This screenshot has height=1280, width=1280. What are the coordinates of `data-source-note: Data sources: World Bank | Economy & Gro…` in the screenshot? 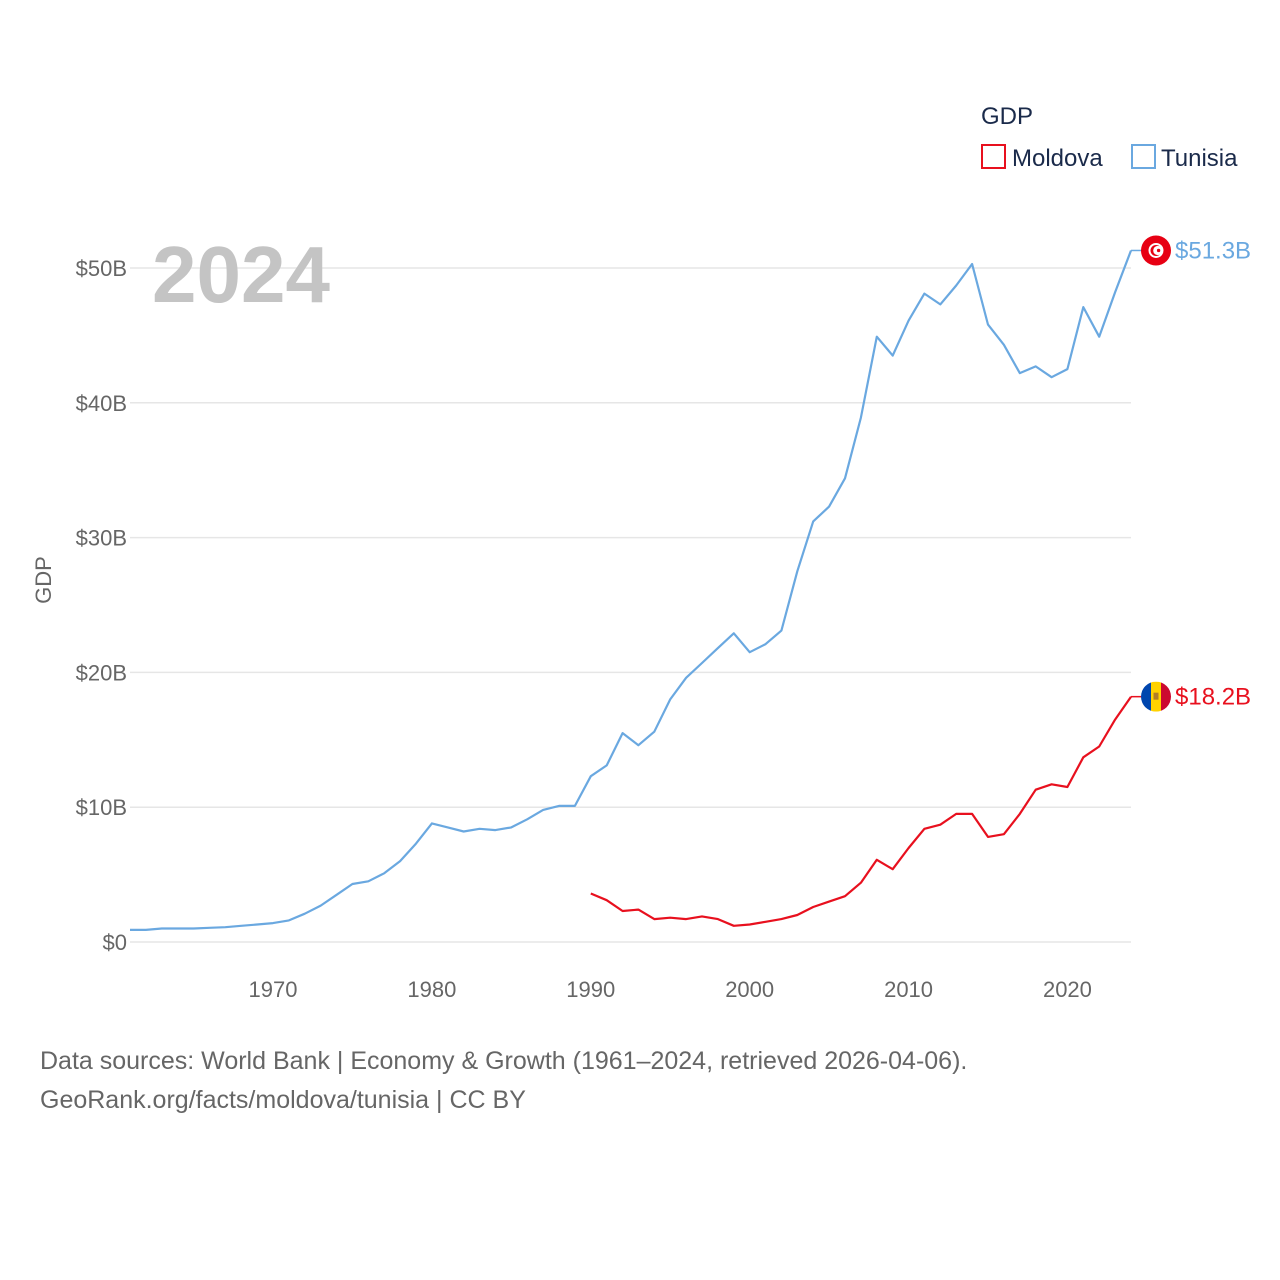 It's located at (504, 1061).